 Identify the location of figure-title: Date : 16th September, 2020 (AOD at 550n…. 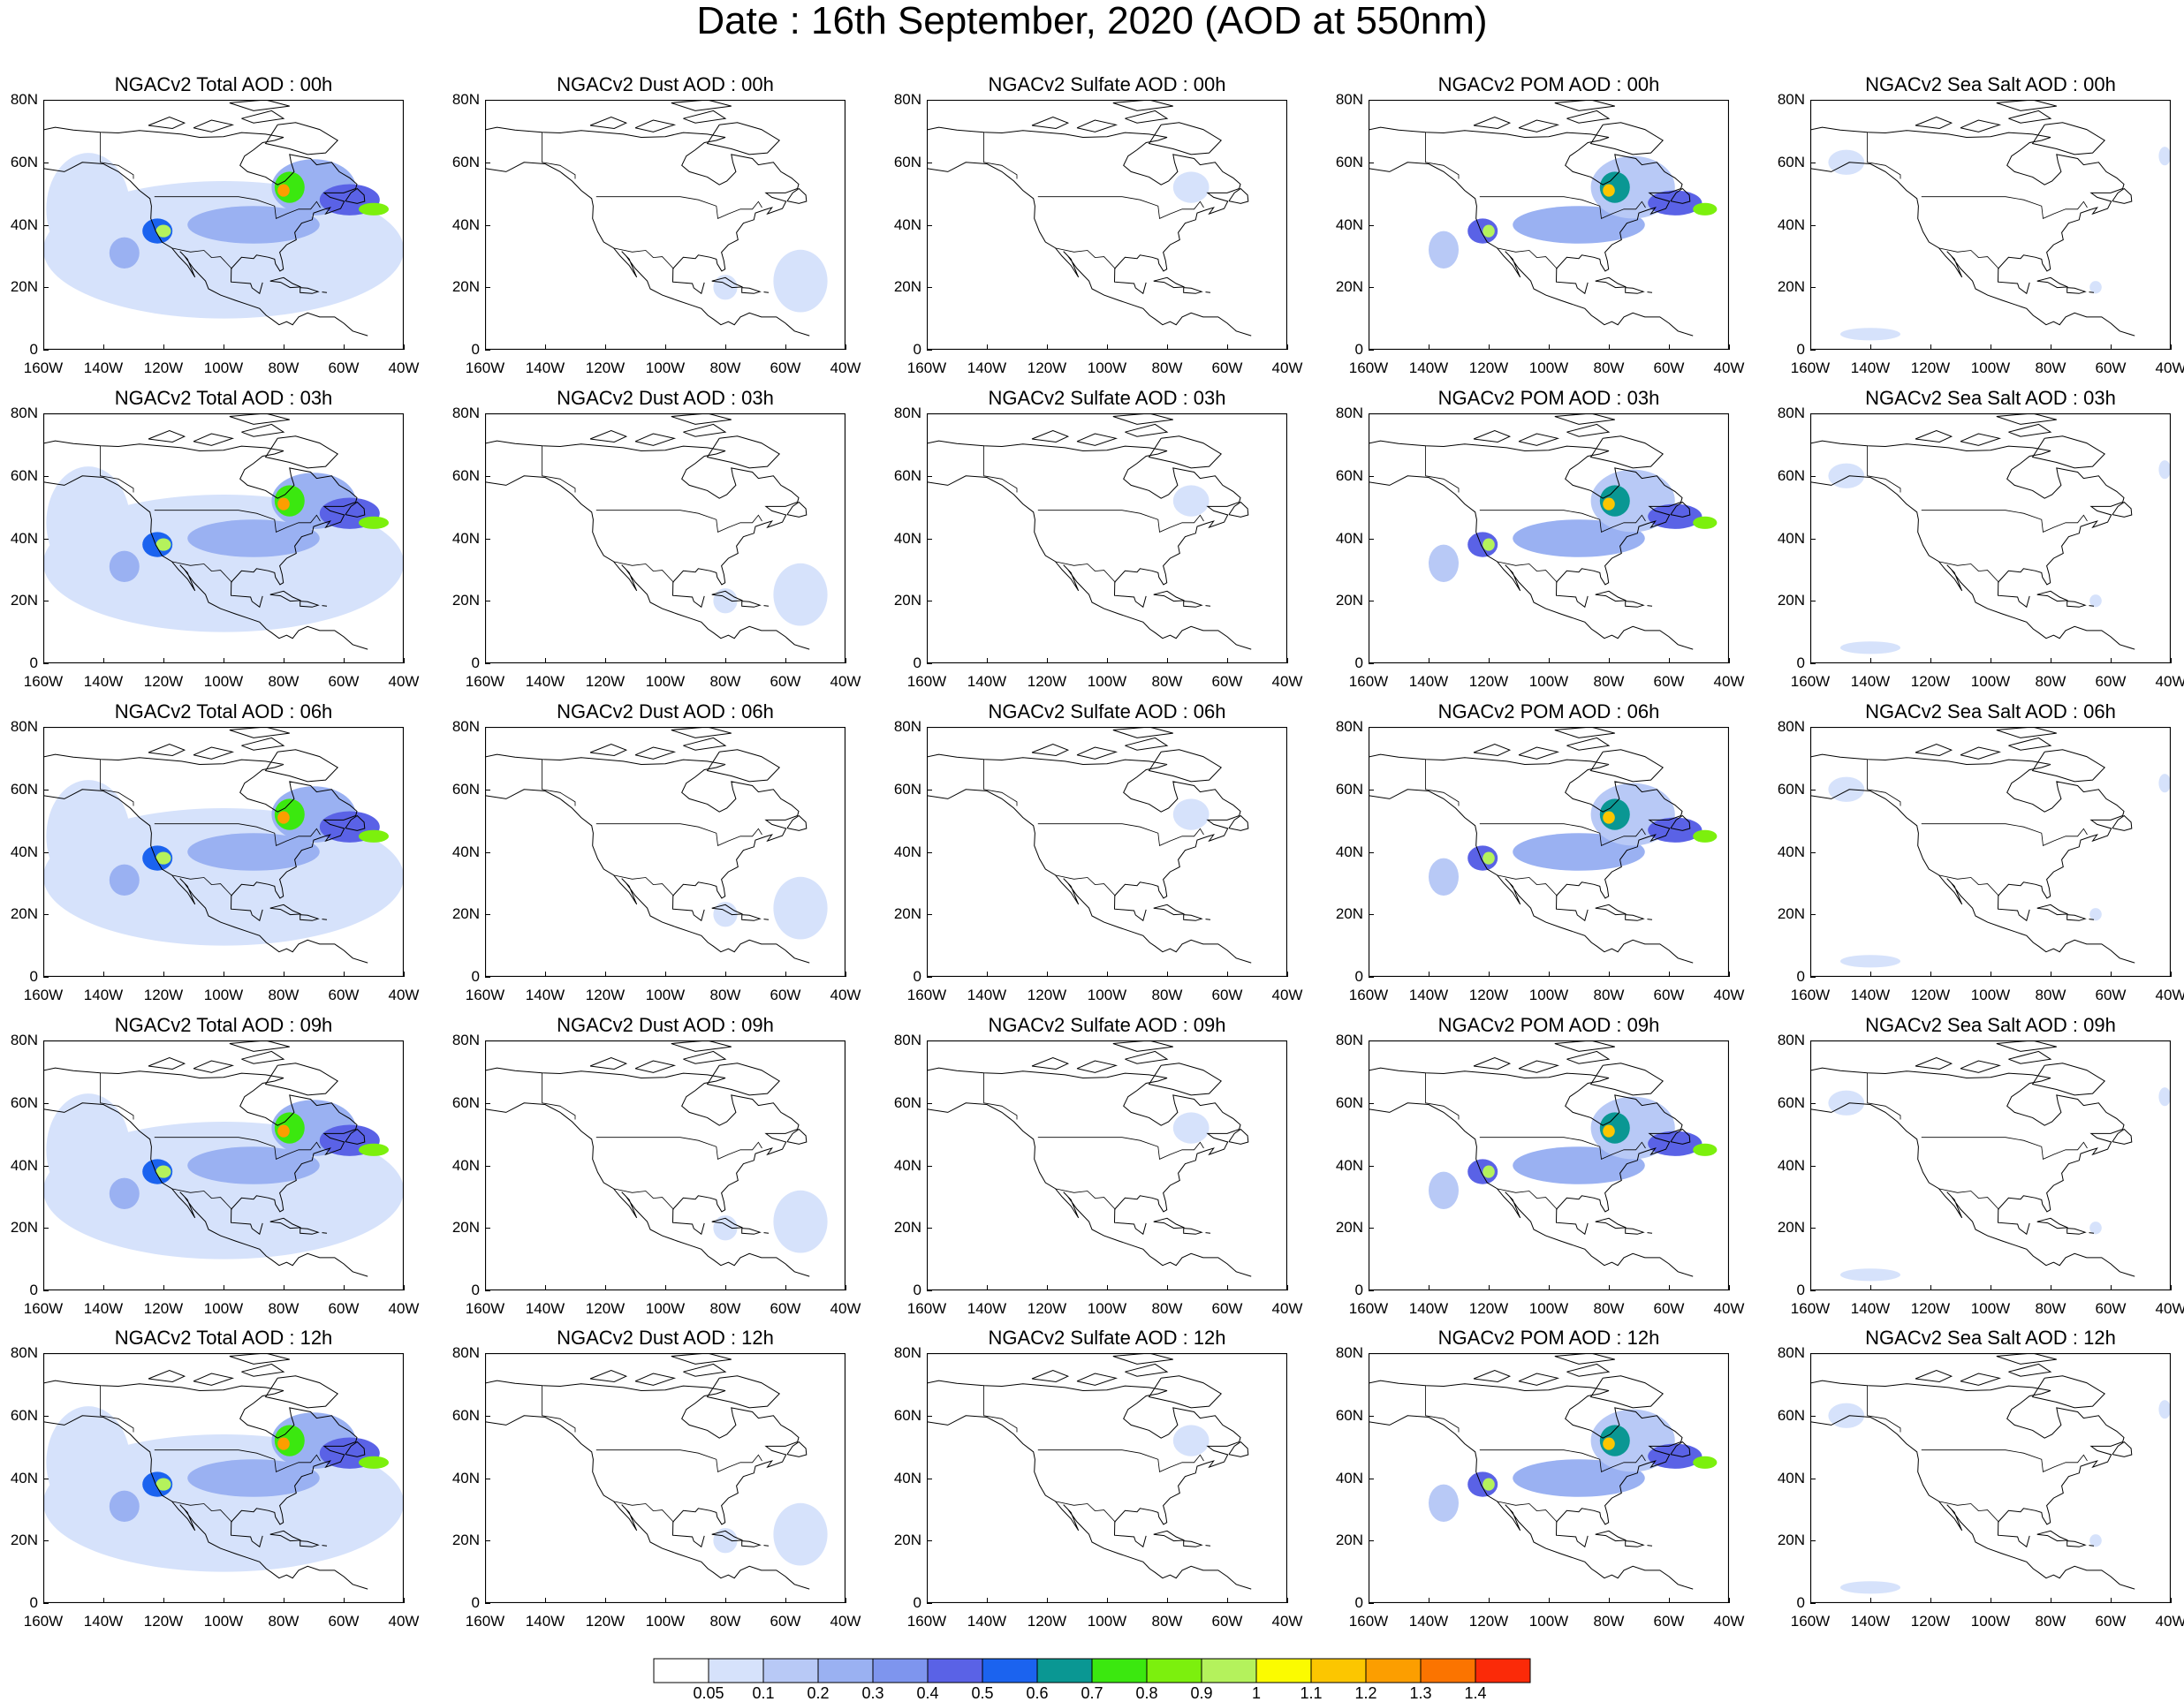
(1092, 21).